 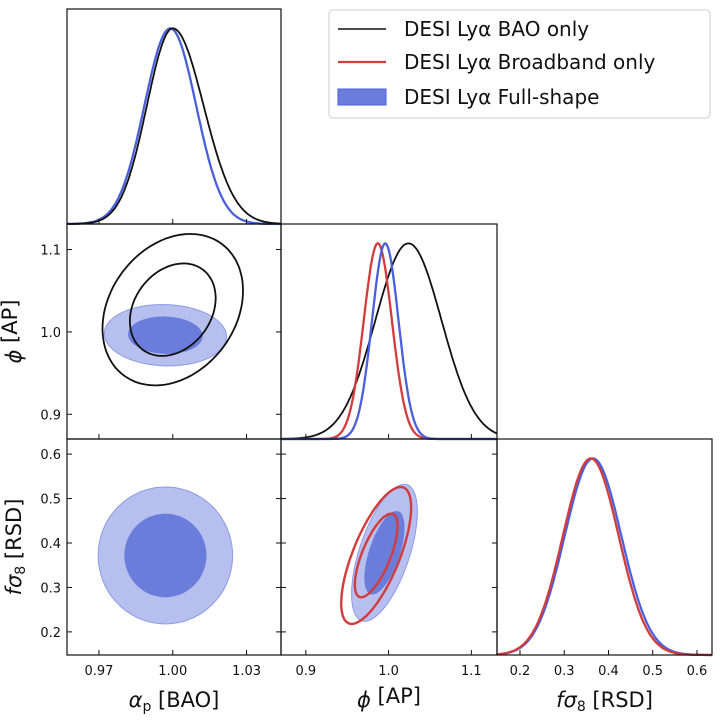 I want to click on legend-label-broadband: DESI Lyα Broadband only, so click(x=530, y=62).